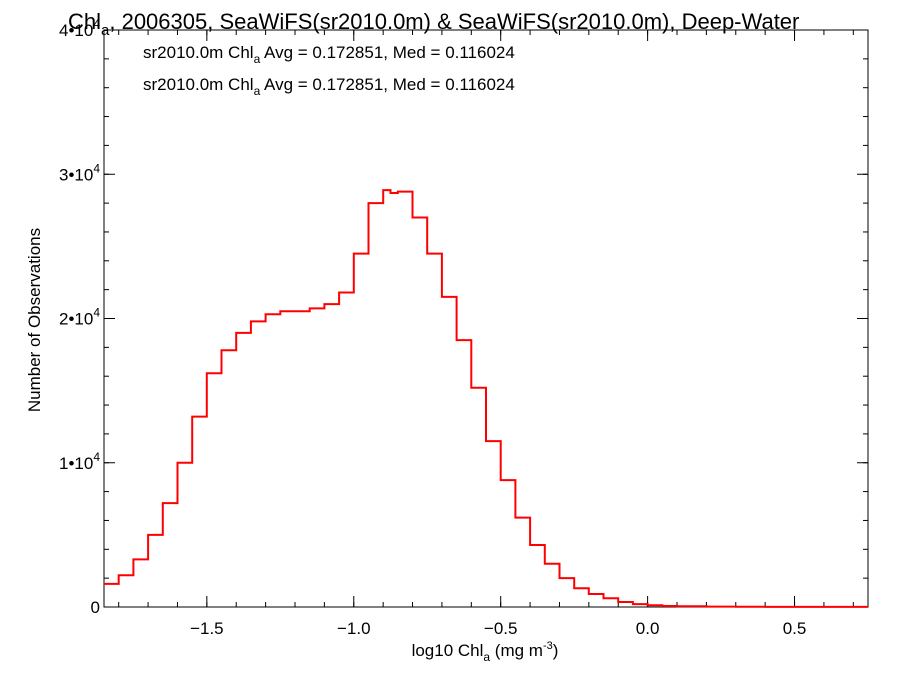  What do you see at coordinates (79, 317) in the screenshot?
I see `y-tick-label: 2•104` at bounding box center [79, 317].